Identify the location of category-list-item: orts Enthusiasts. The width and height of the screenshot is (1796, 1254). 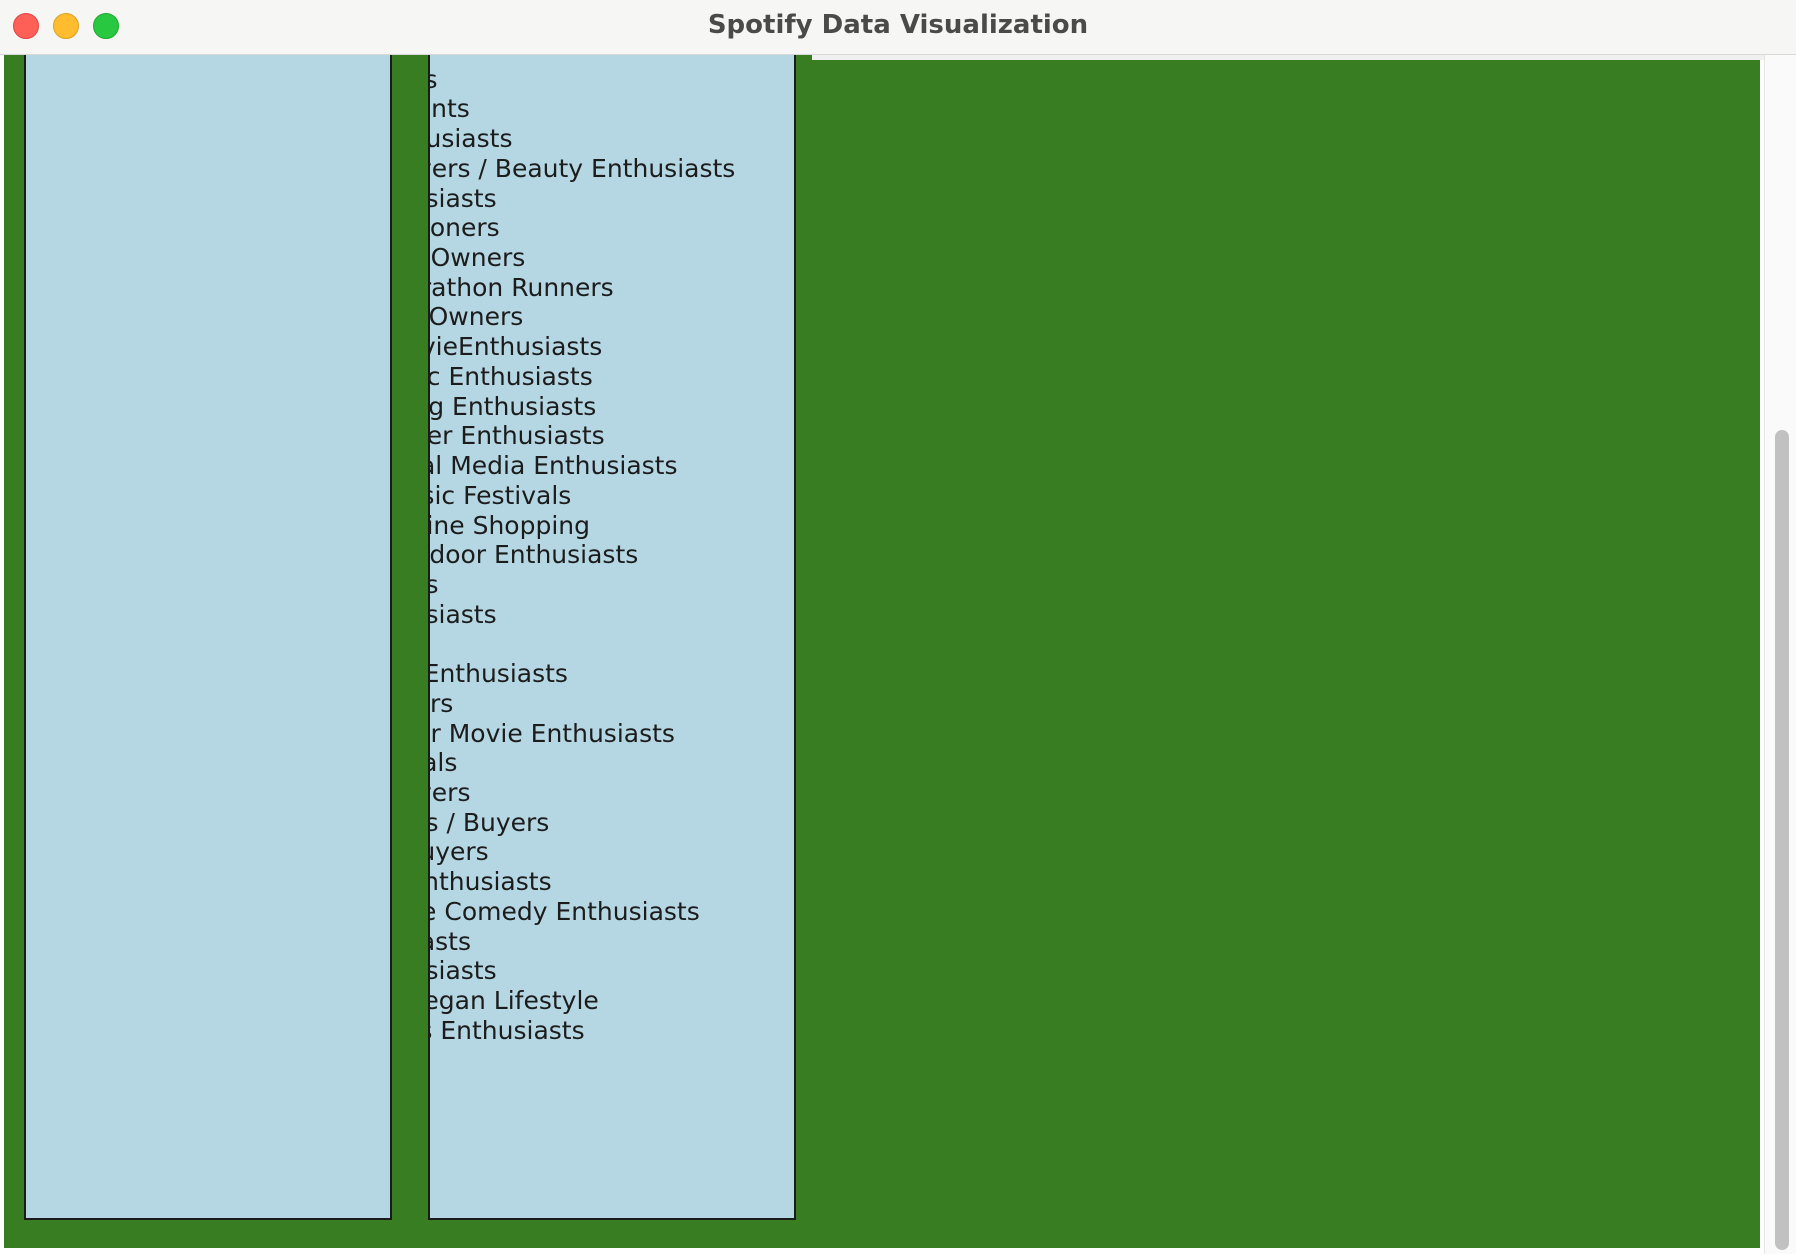
(507, 1030).